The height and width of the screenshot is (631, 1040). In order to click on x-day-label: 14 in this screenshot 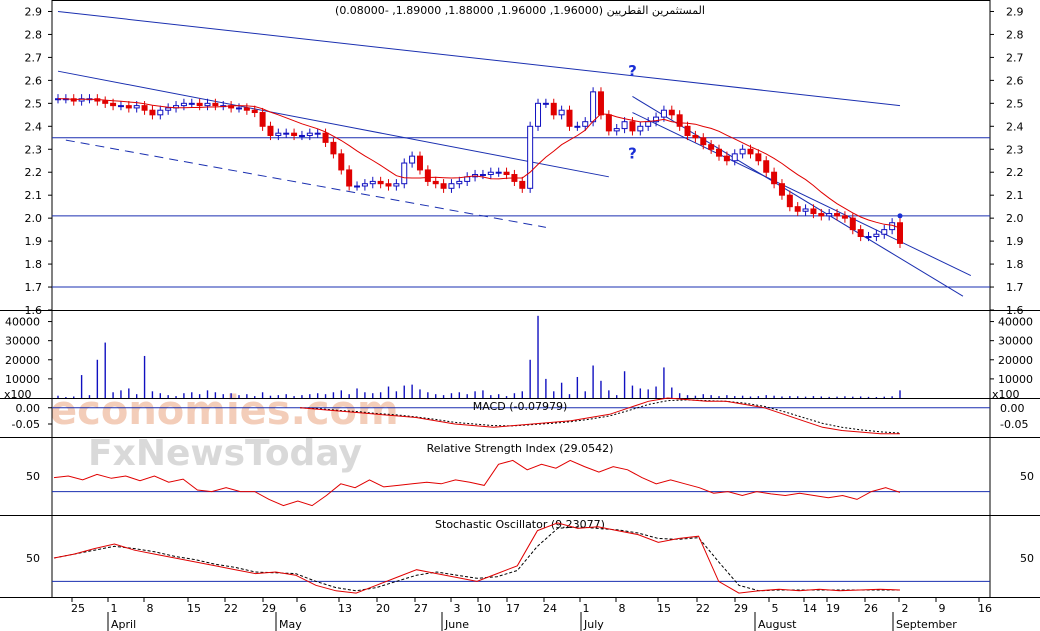, I will do `click(810, 608)`.